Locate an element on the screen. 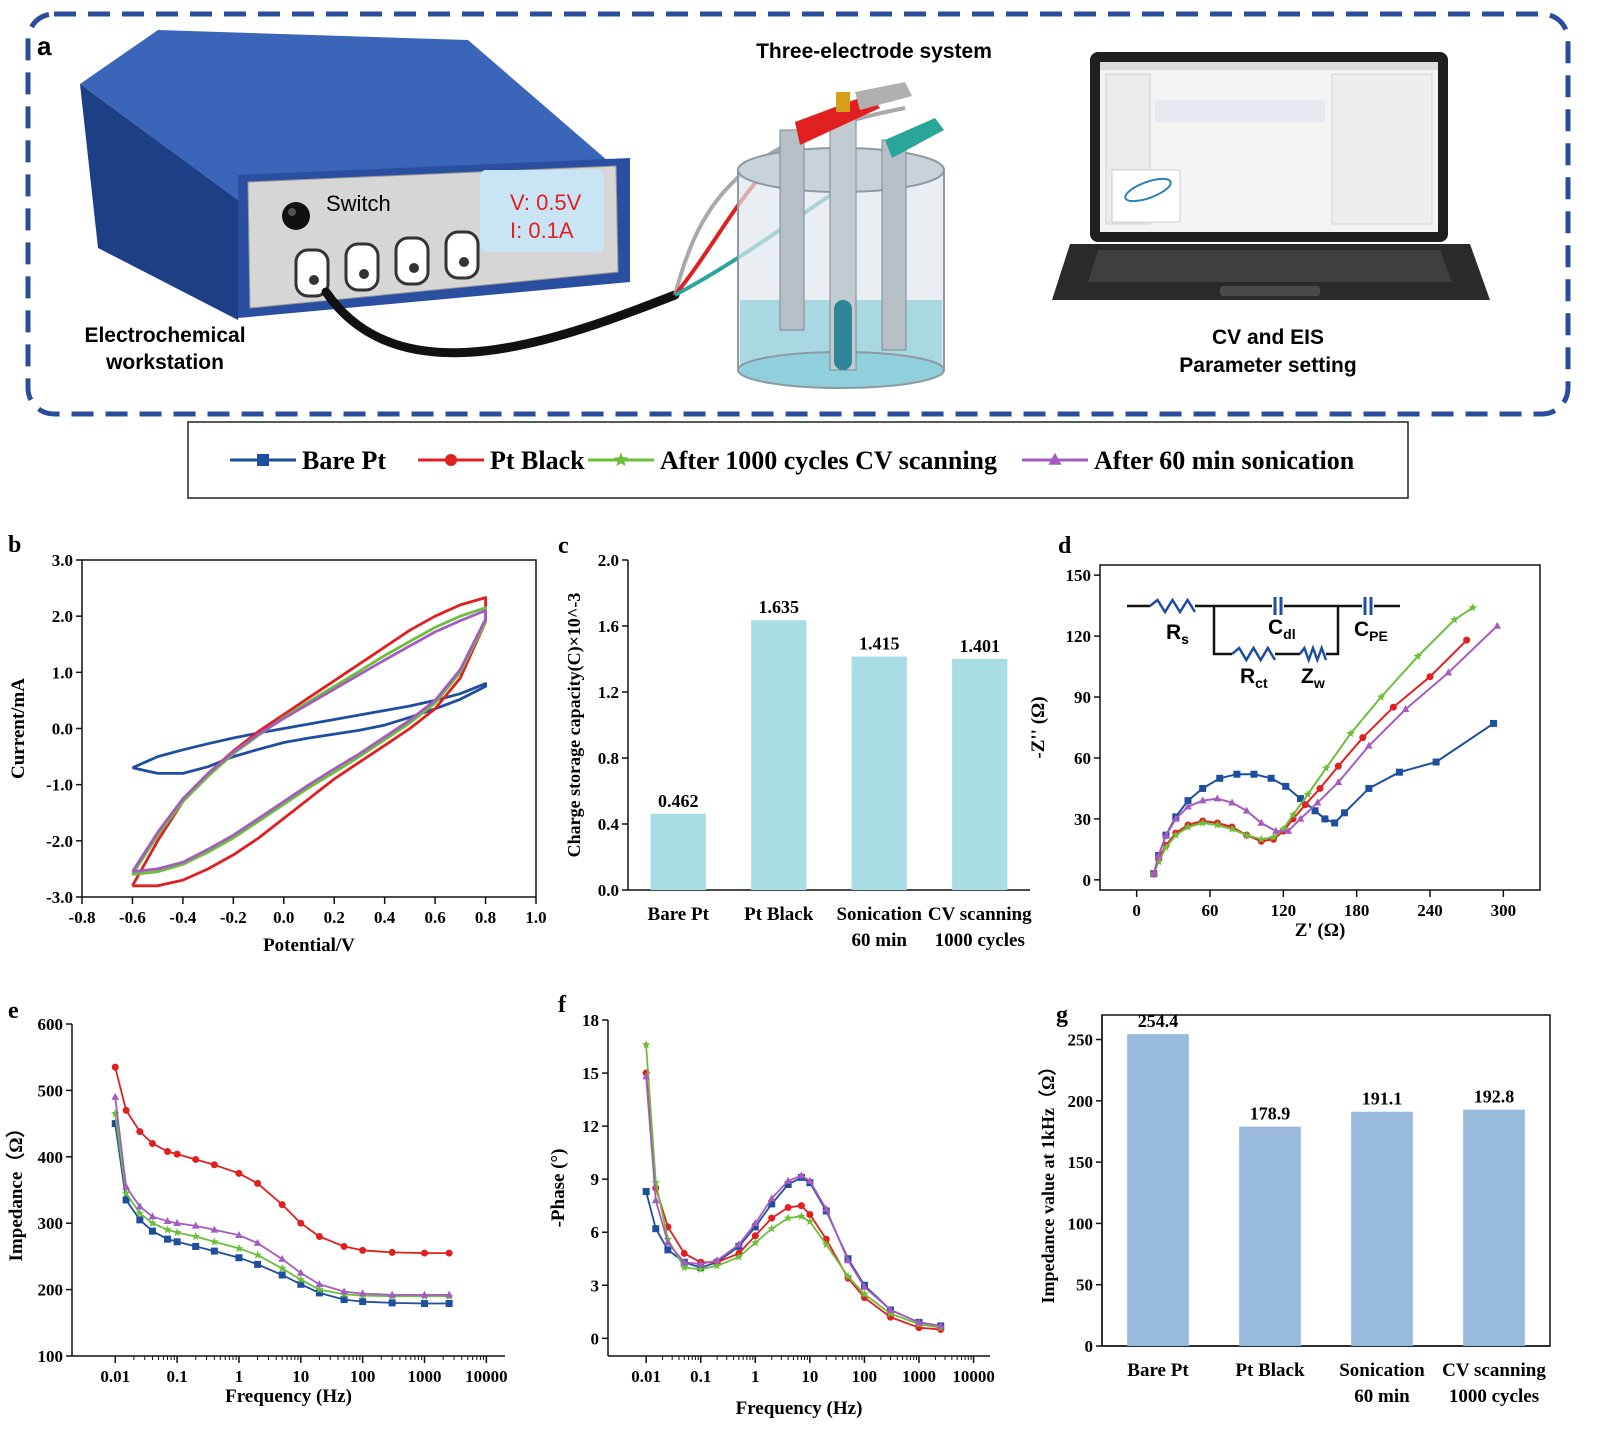 The image size is (1600, 1456). bar-value-label-cv-scanning-1000-cycles: 192.8 is located at coordinates (1494, 1097).